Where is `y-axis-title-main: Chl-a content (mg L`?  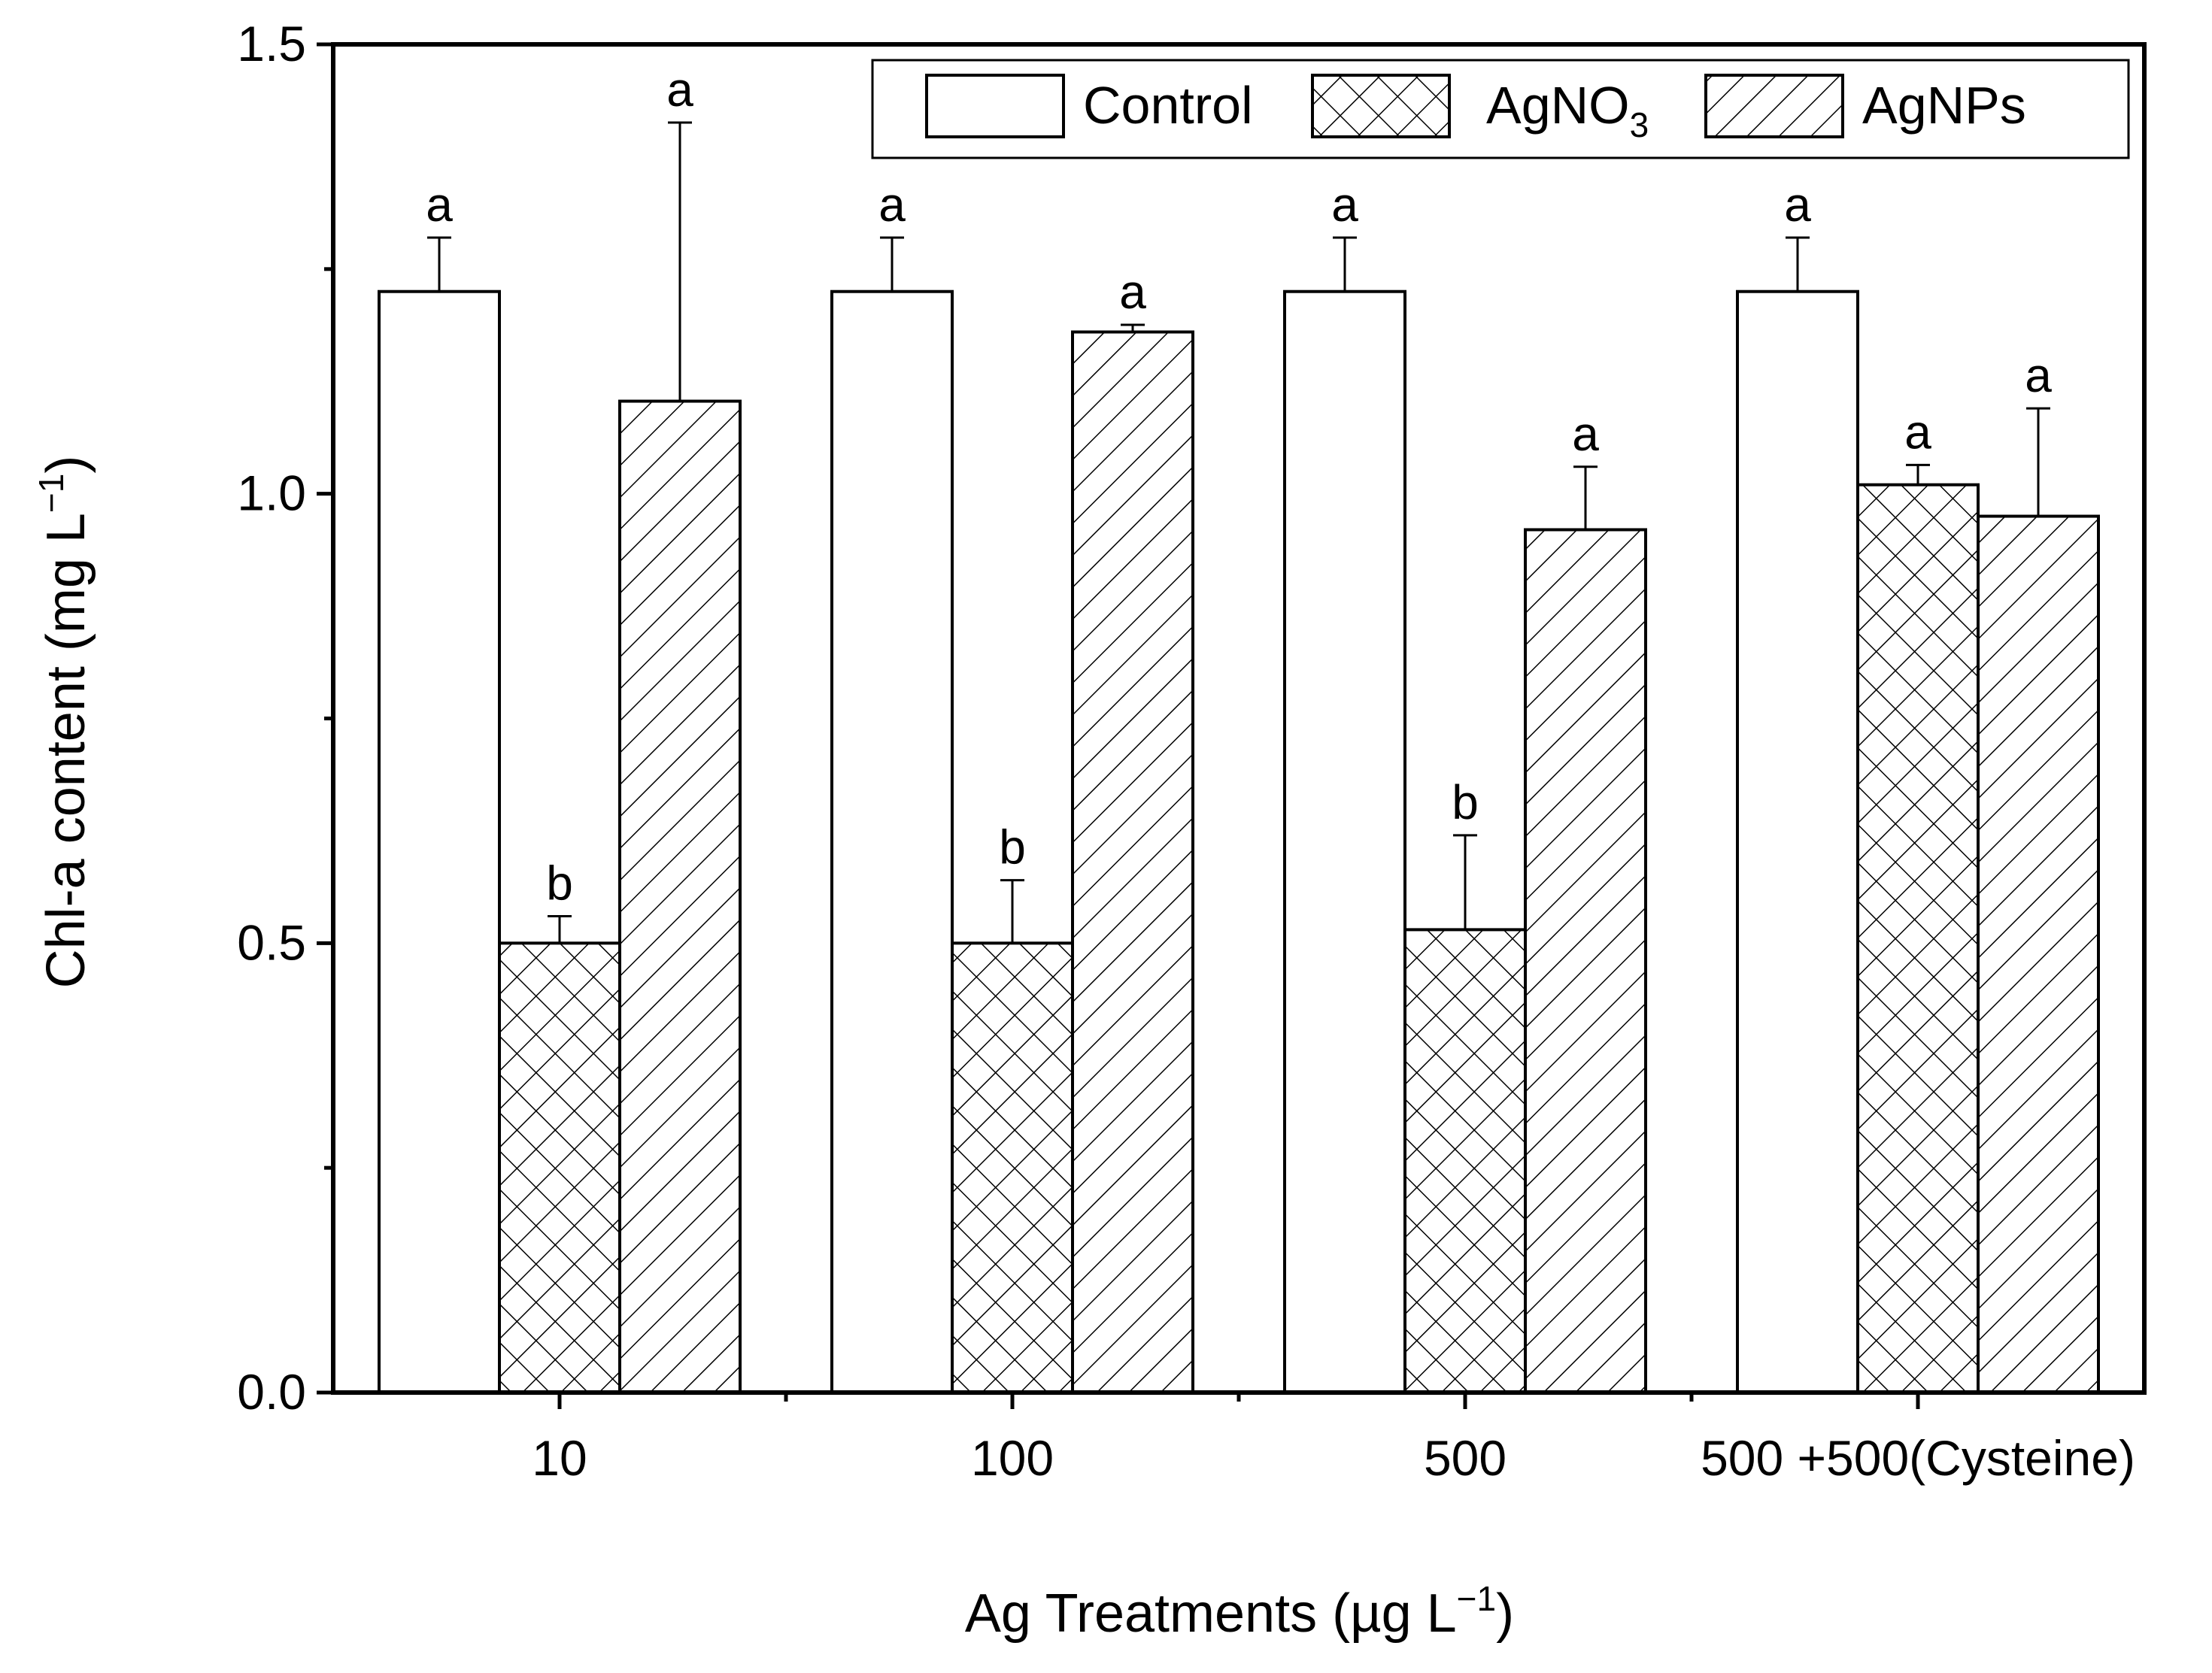 y-axis-title-main: Chl-a content (mg L is located at coordinates (66, 750).